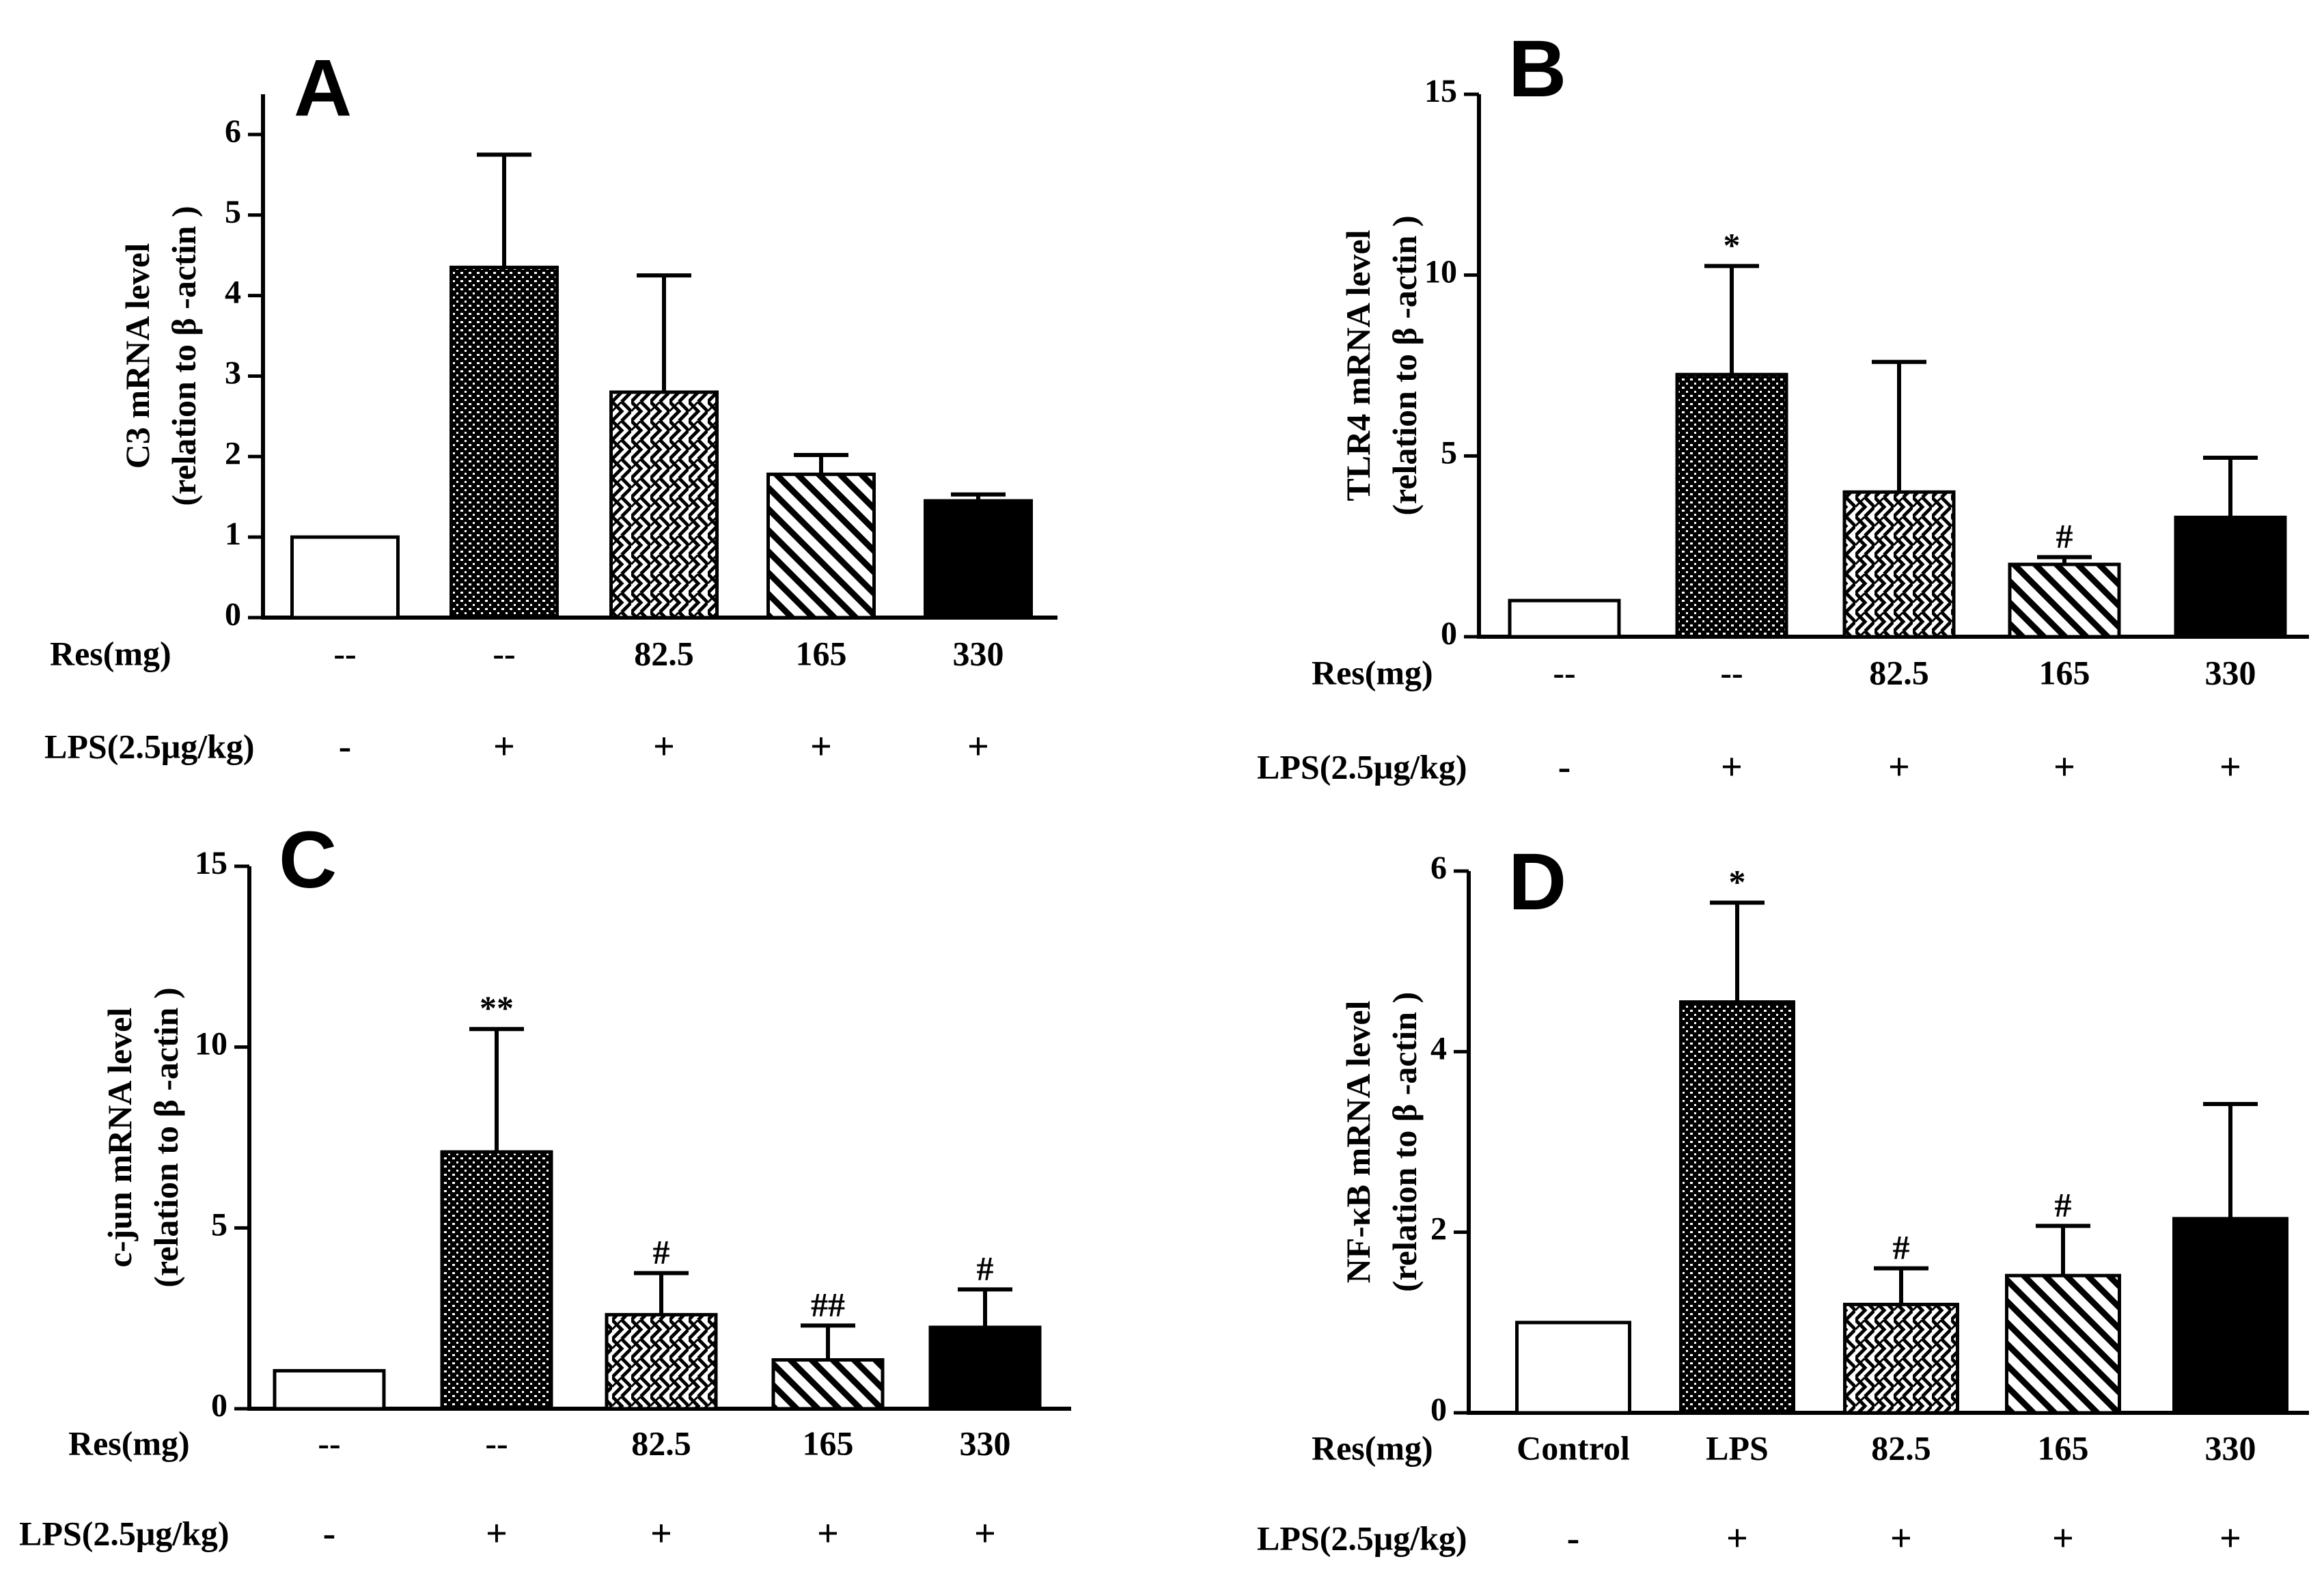  I want to click on panel-letter: A, so click(323, 88).